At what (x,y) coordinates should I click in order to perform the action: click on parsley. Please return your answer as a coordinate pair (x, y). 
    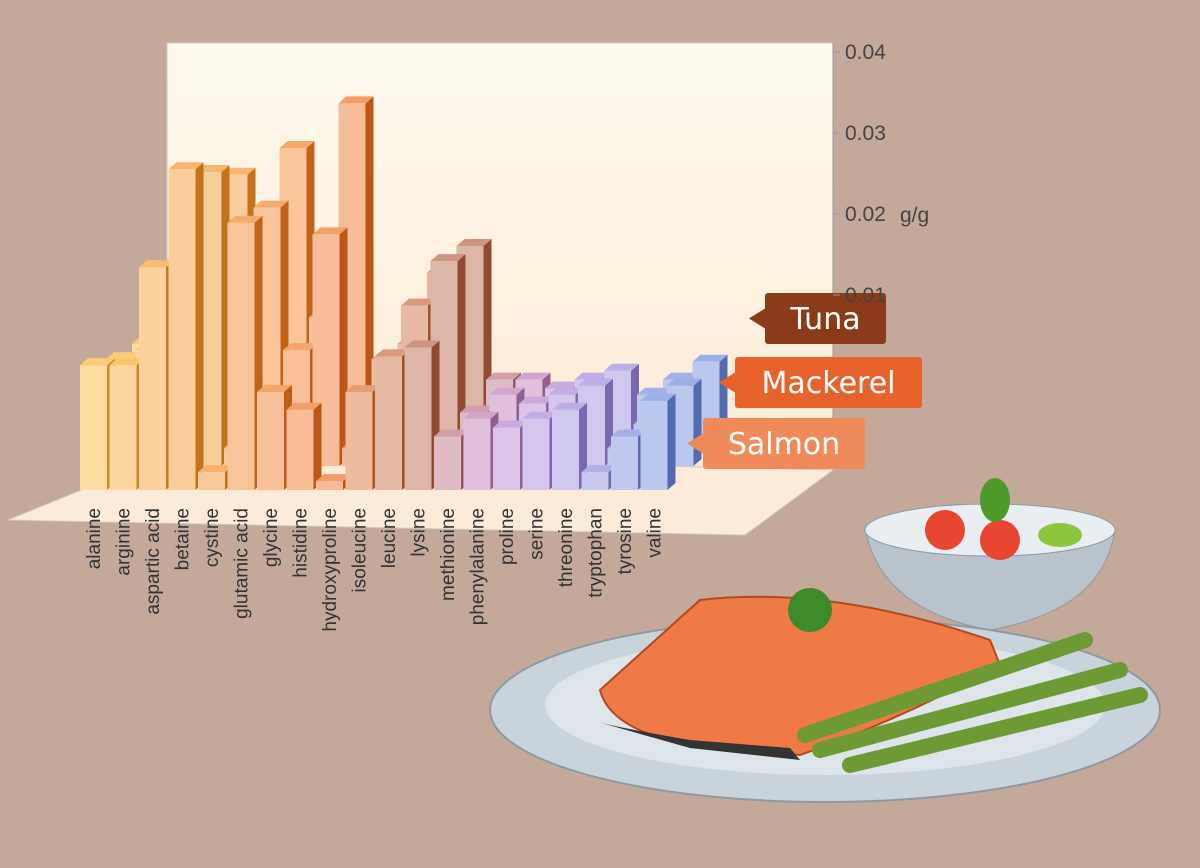
    Looking at the image, I should click on (810, 610).